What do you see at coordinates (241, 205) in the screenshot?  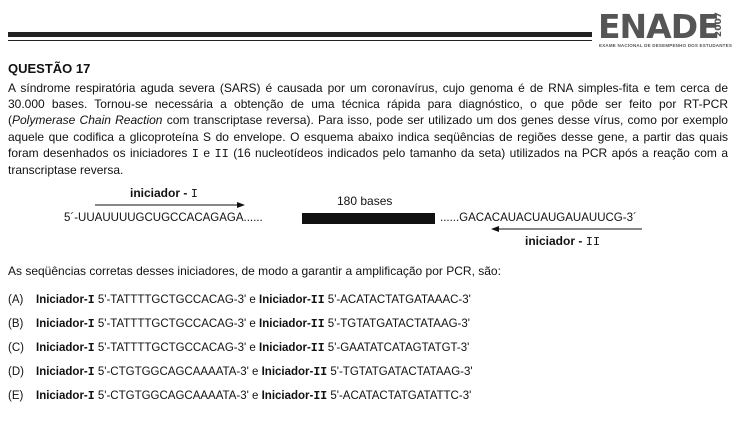 I see `primer-i-arrowhead` at bounding box center [241, 205].